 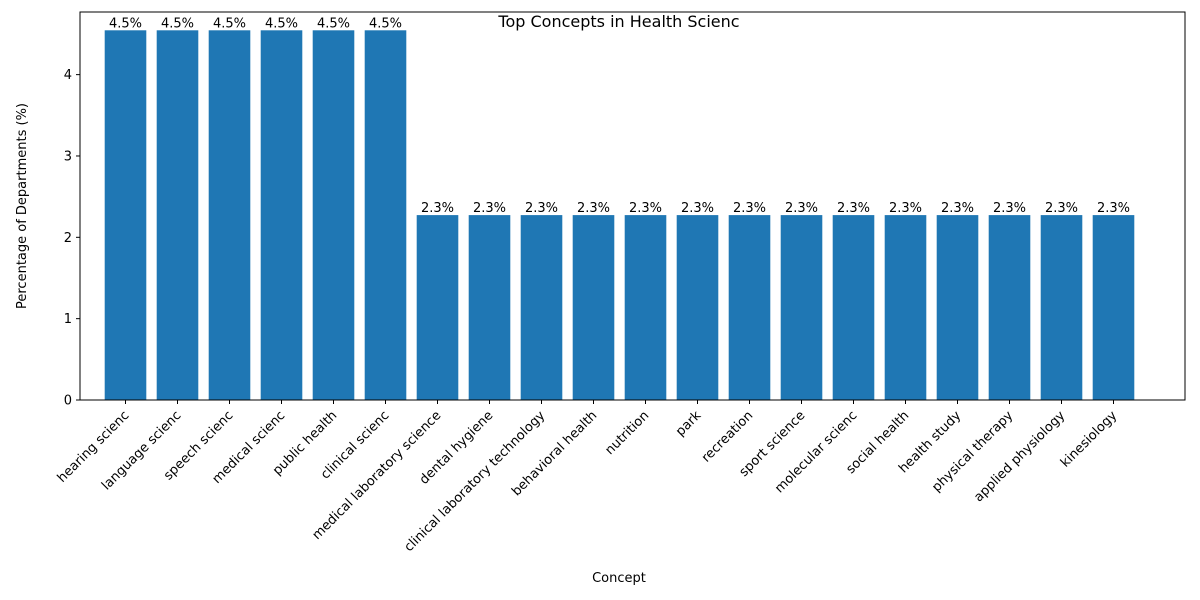 What do you see at coordinates (68, 319) in the screenshot?
I see `y-tick-label: 1` at bounding box center [68, 319].